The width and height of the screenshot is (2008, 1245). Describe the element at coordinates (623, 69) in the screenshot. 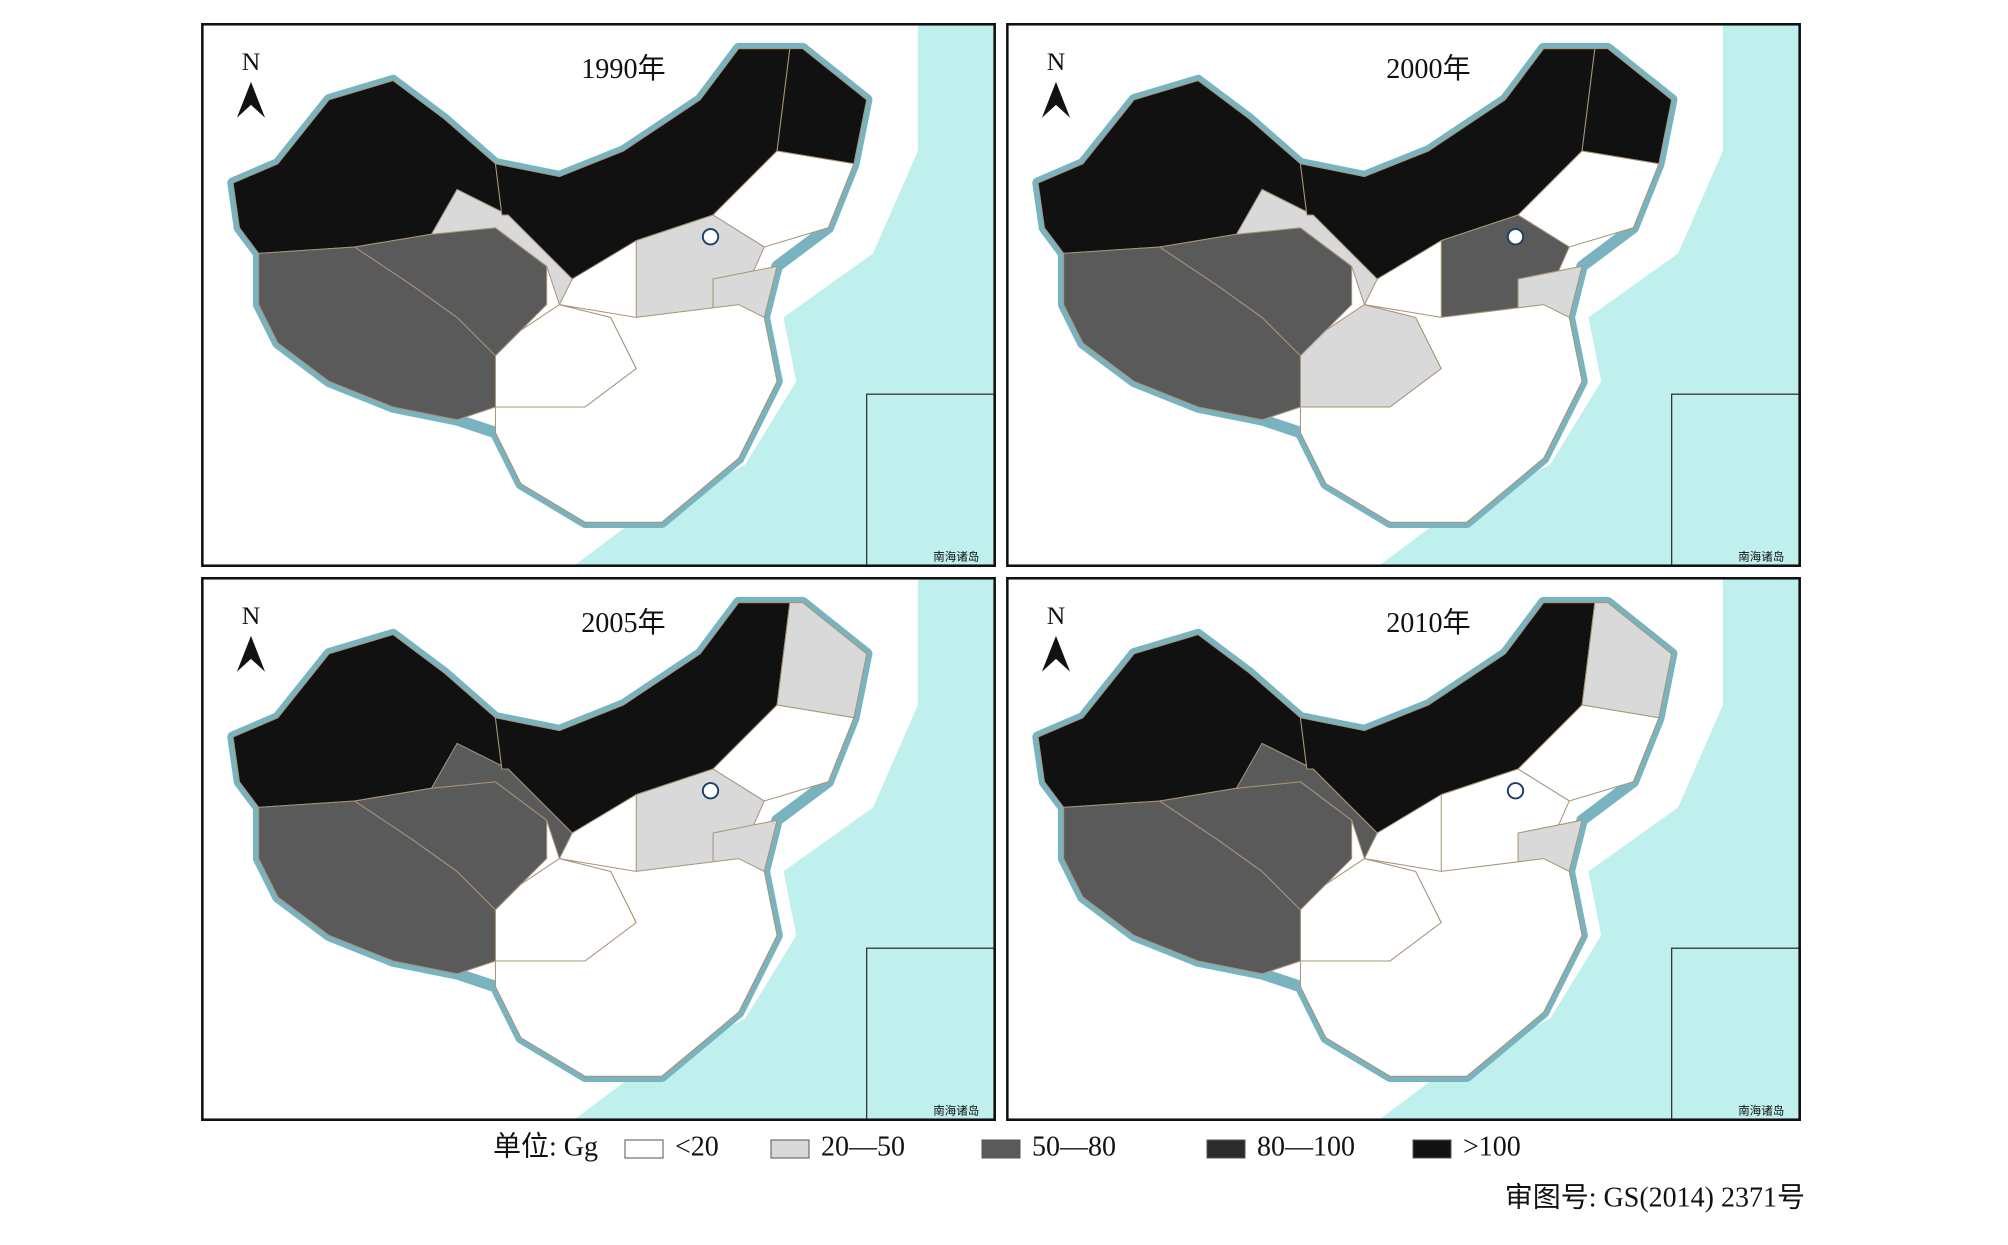

I see `panel-title: 1990年` at that location.